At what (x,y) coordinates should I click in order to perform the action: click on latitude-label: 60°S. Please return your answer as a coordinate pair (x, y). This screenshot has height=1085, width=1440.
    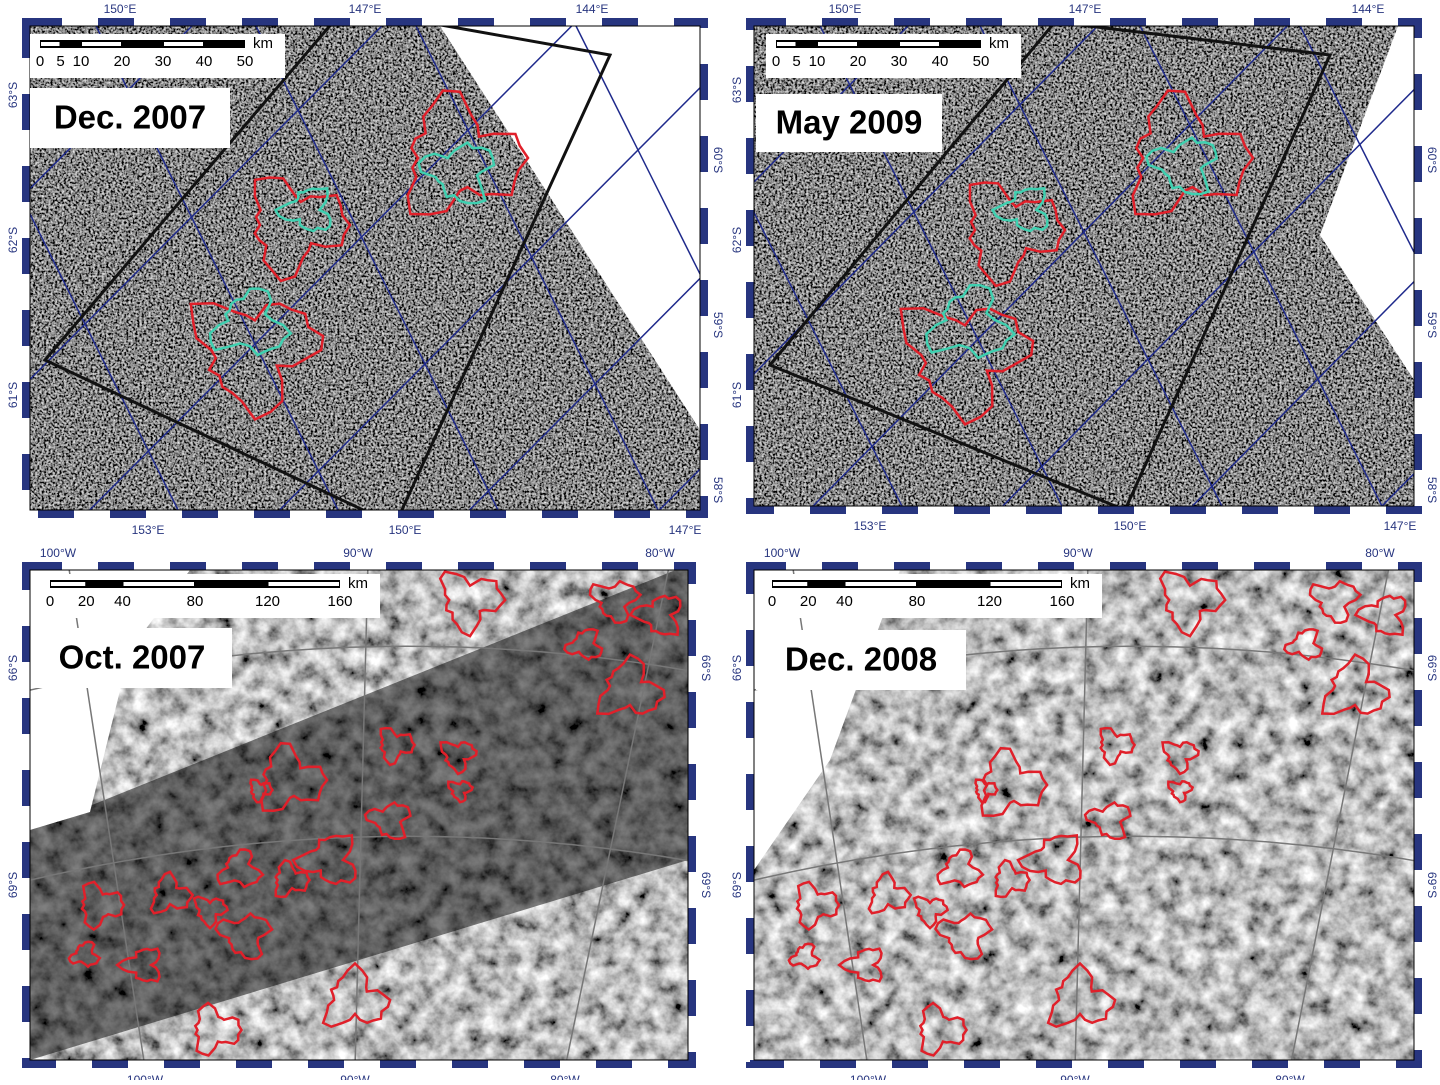
    Looking at the image, I should click on (1432, 160).